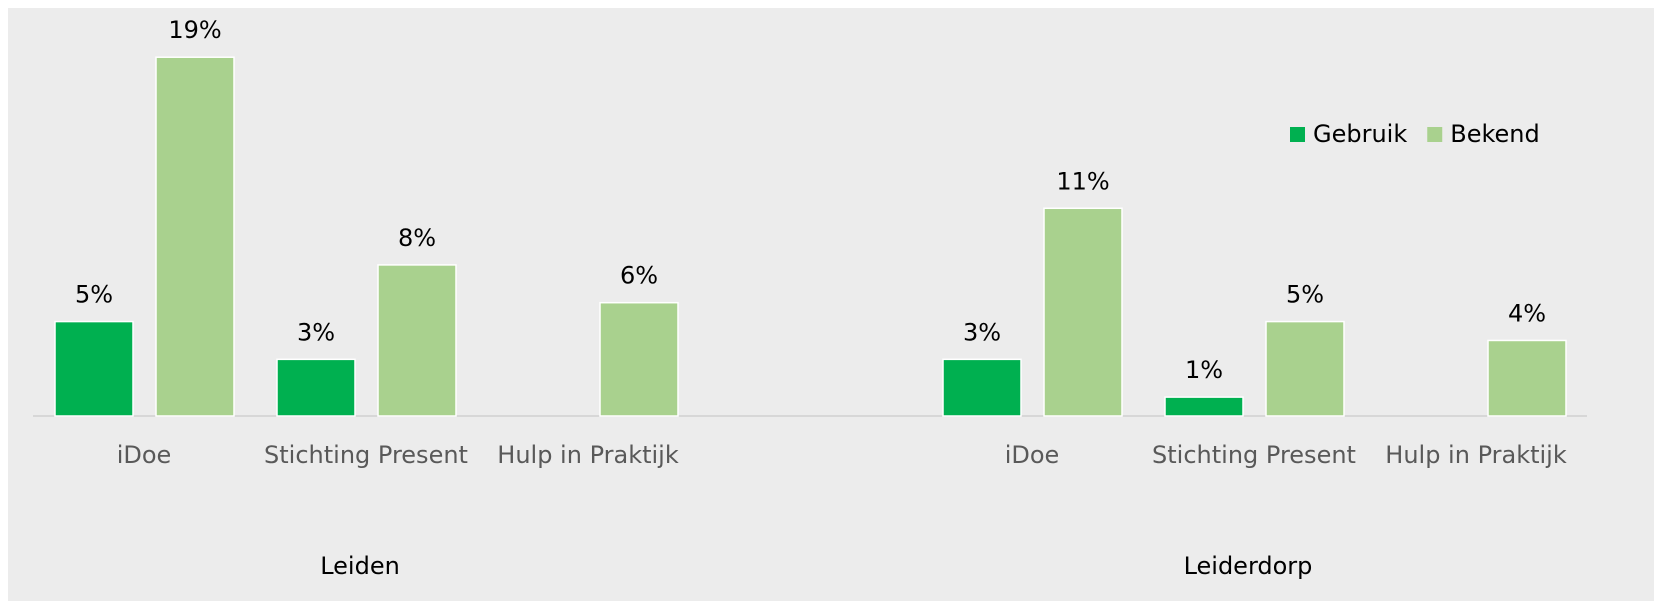  Describe the element at coordinates (1248, 566) in the screenshot. I see `group-label: Leiderdorp` at that location.